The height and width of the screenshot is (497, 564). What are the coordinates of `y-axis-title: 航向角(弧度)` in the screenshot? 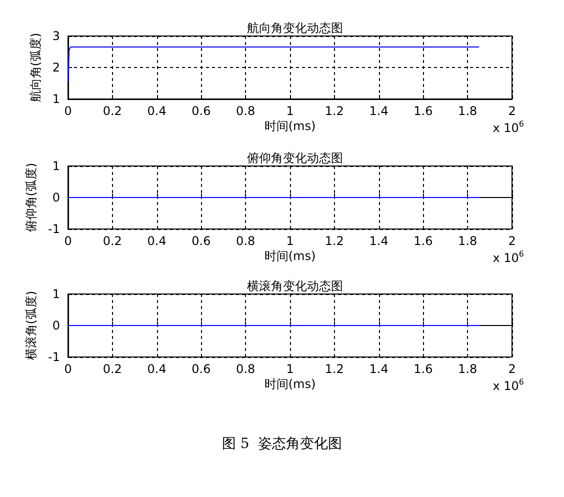 It's located at (35, 67).